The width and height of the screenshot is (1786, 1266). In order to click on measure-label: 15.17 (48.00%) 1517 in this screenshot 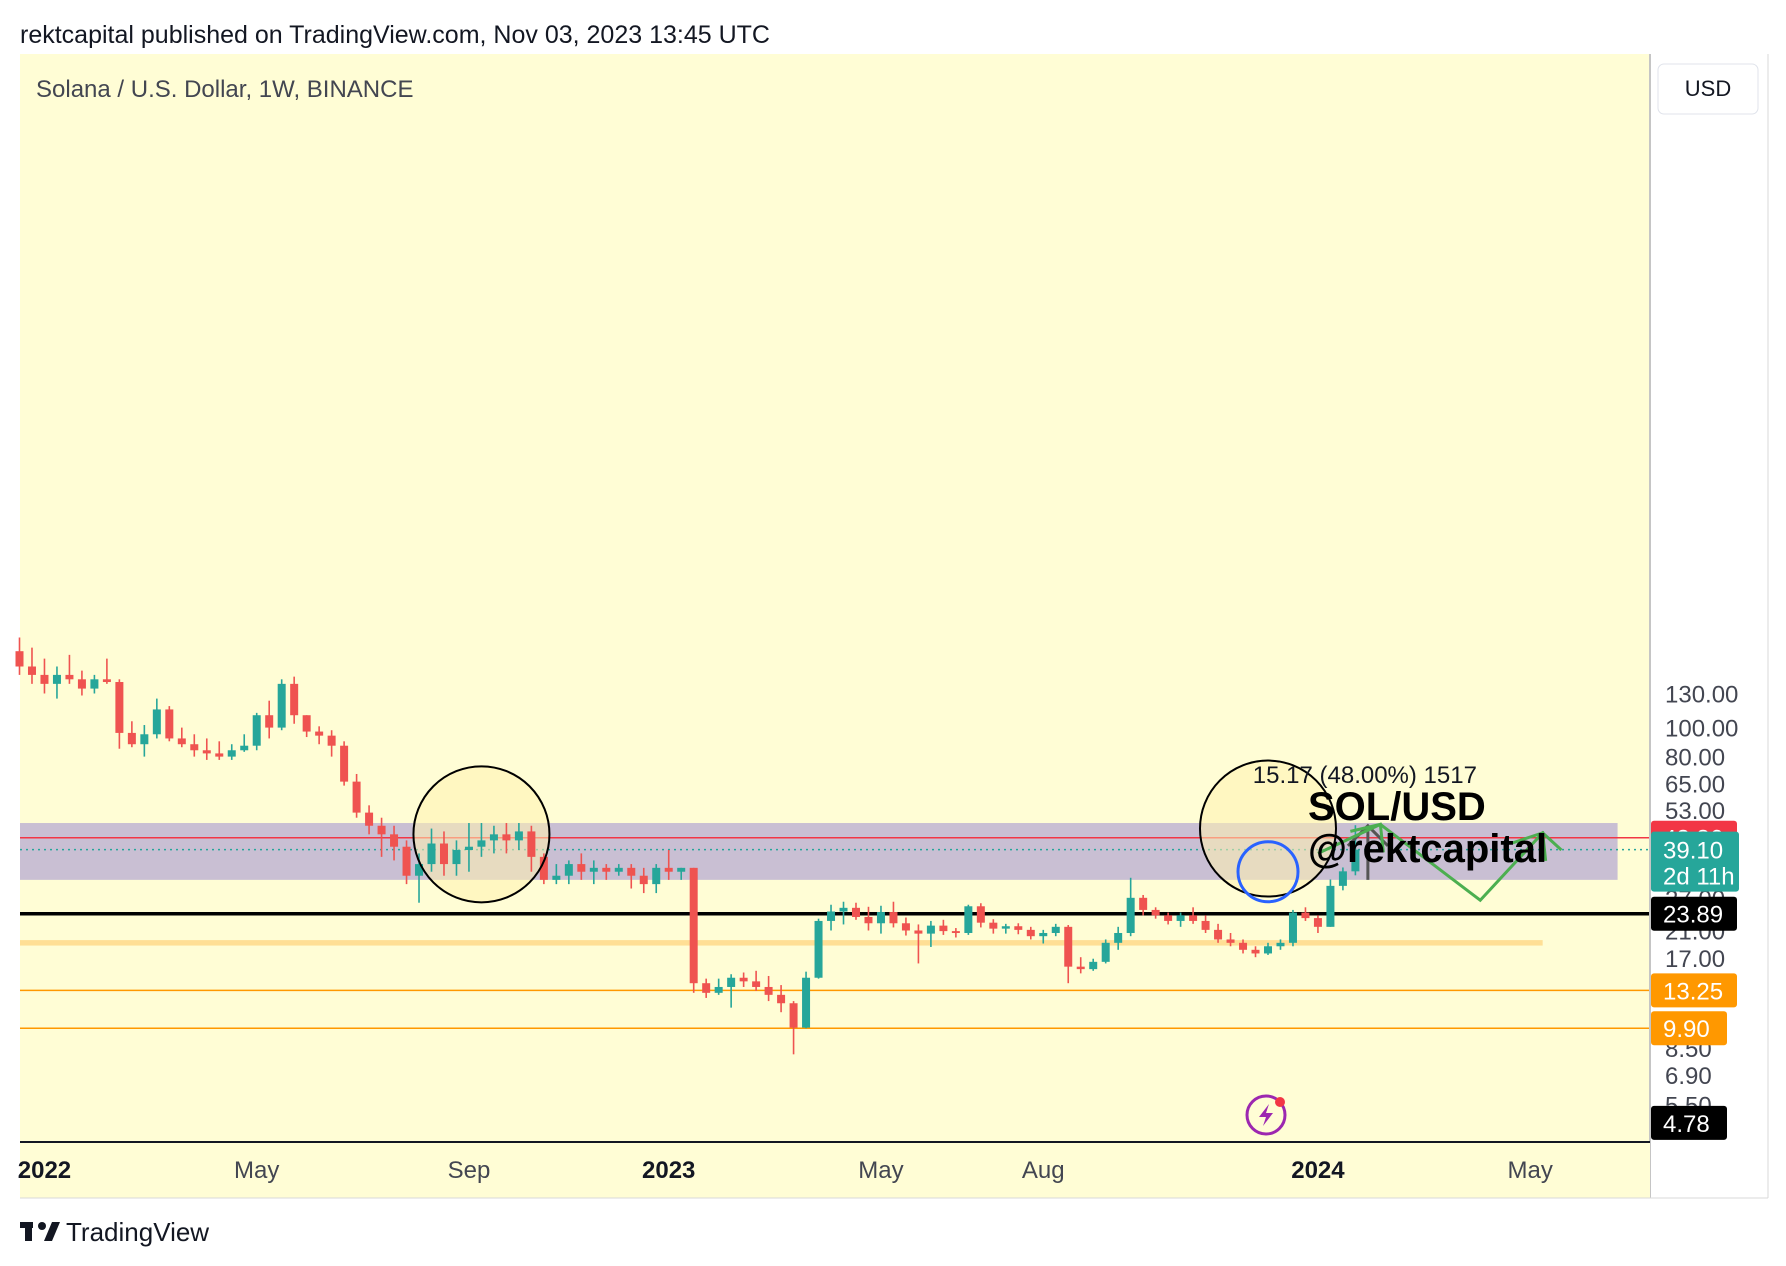, I will do `click(1365, 775)`.